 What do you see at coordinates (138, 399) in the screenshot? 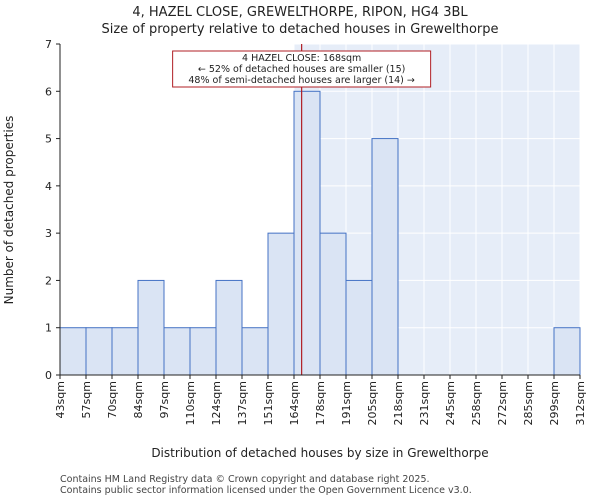
I see `x-tick-label: 84sqm` at bounding box center [138, 399].